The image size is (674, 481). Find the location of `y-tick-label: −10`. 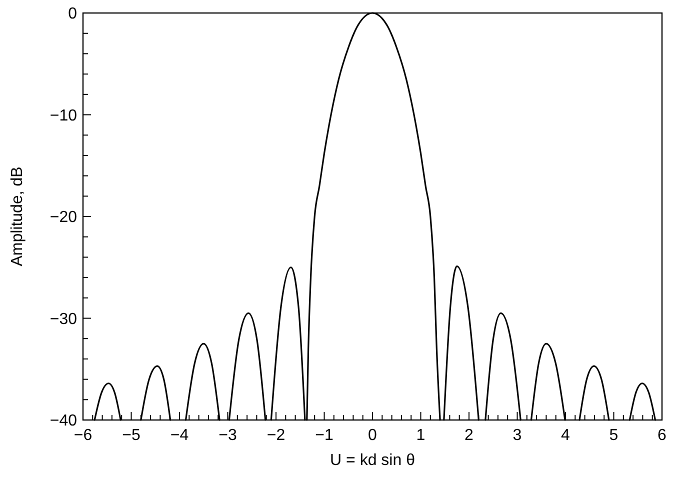

y-tick-label: −10 is located at coordinates (64, 115).